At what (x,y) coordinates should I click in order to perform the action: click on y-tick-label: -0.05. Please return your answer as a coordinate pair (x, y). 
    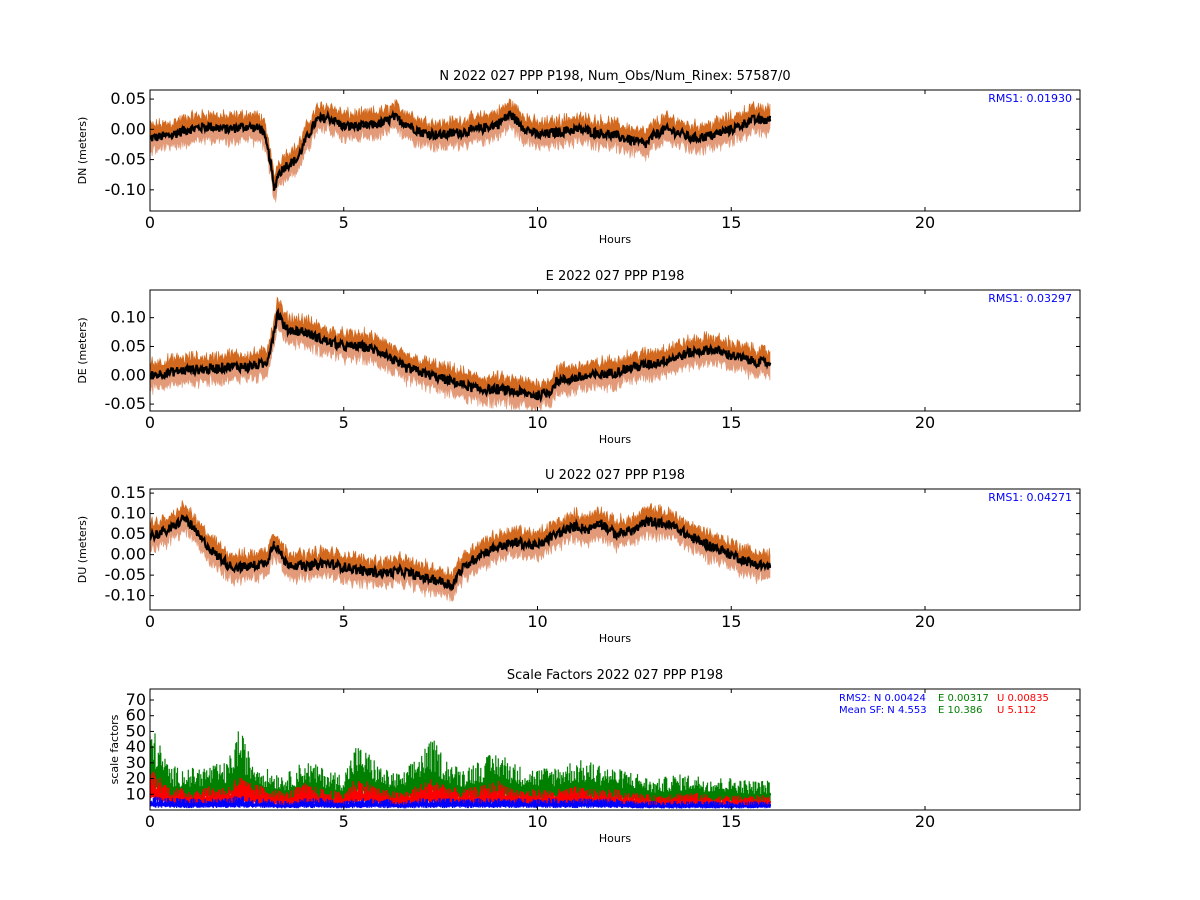
    Looking at the image, I should click on (125, 159).